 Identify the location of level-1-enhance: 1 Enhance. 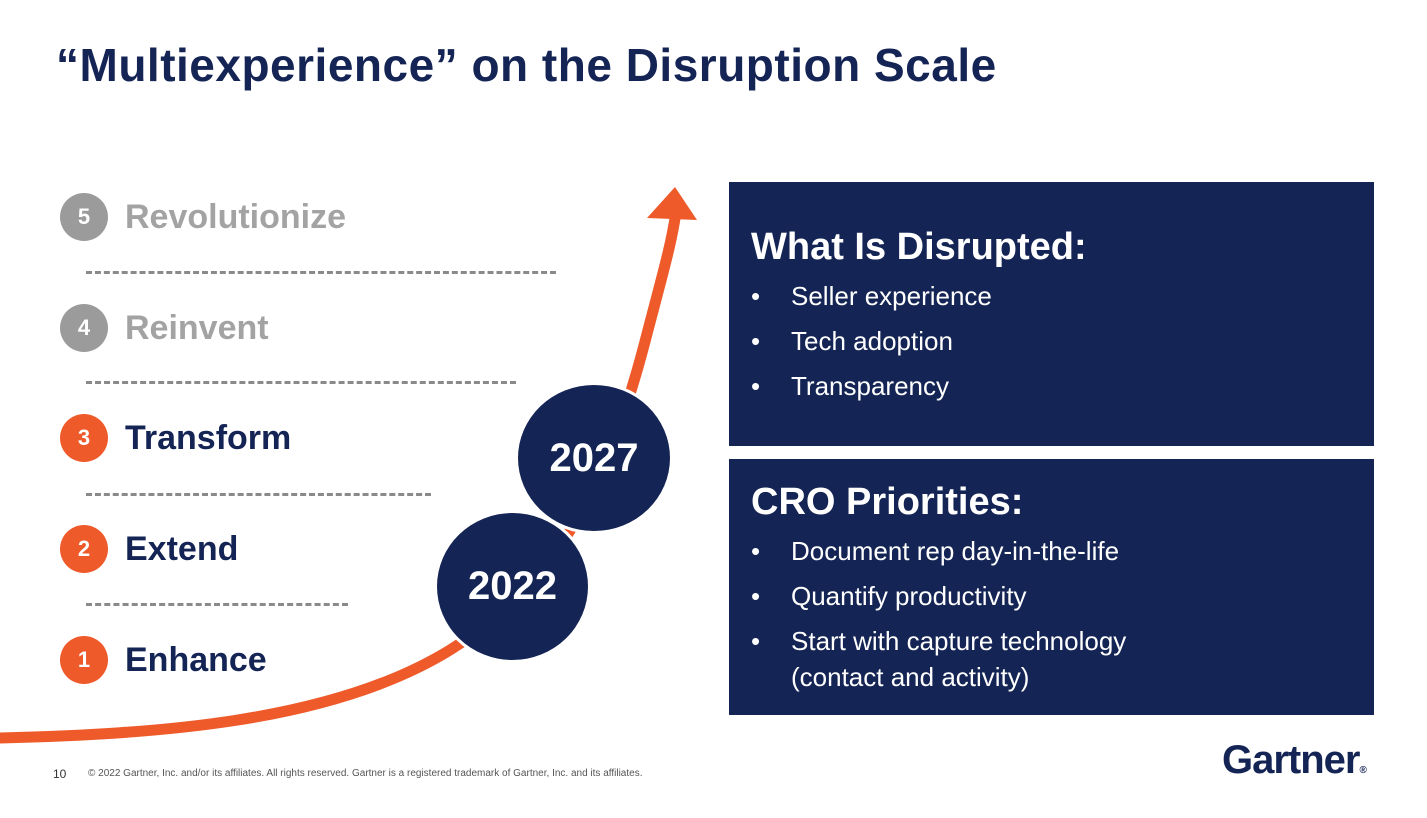
(163, 660).